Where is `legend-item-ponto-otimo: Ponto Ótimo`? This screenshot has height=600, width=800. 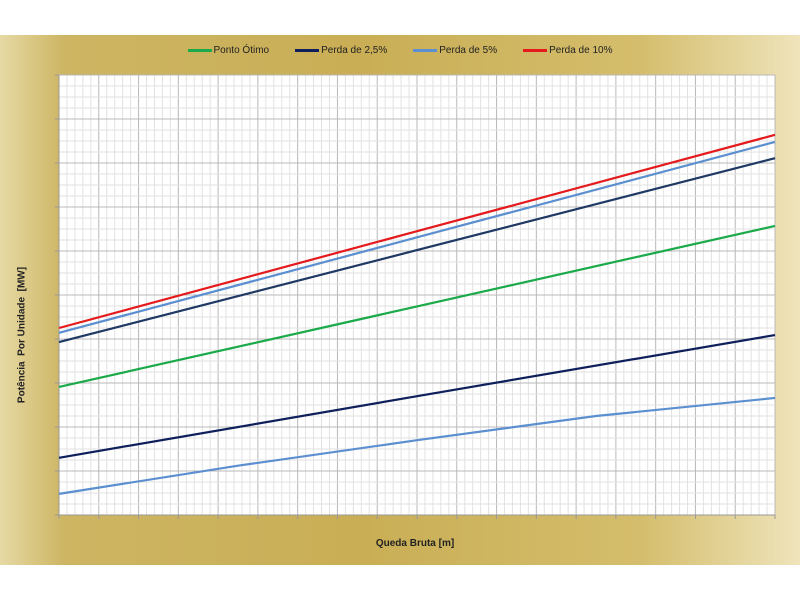 legend-item-ponto-otimo: Ponto Ótimo is located at coordinates (228, 50).